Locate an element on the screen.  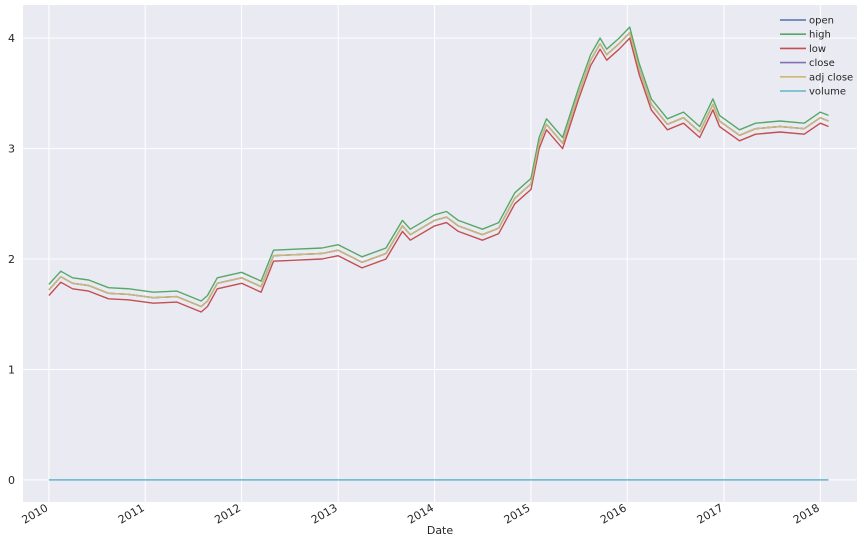
y-tick-label: 2 is located at coordinates (11, 259).